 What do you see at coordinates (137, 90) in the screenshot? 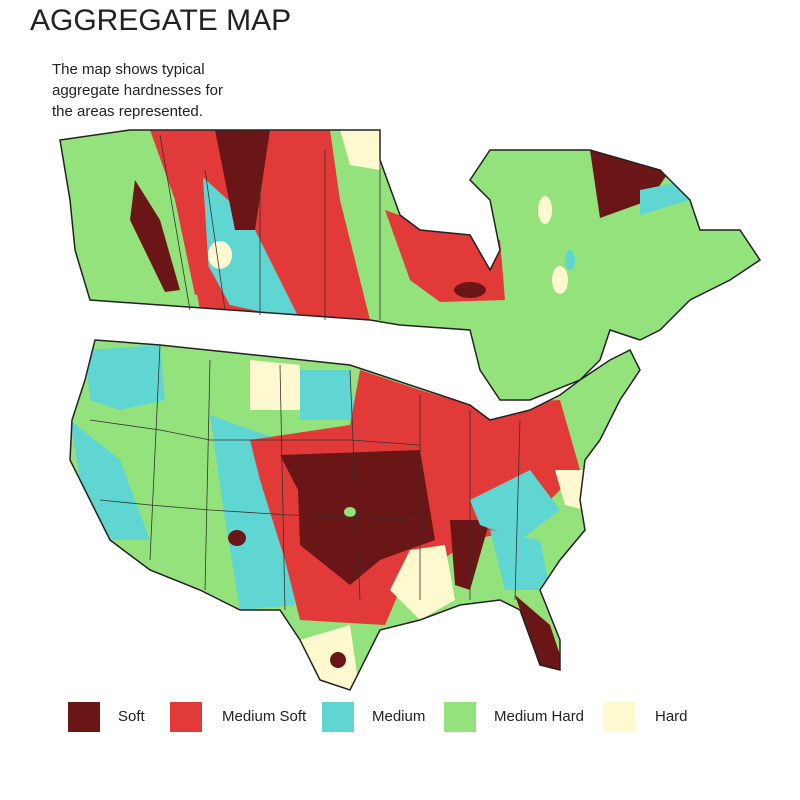
I see `description-line: aggregate hardnesses for` at bounding box center [137, 90].